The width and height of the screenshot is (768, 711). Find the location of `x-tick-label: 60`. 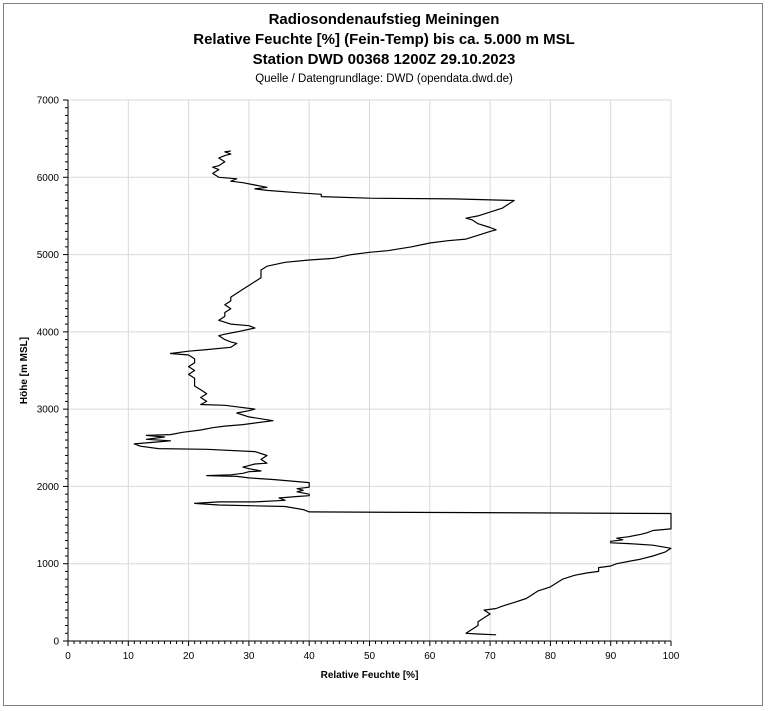

x-tick-label: 60 is located at coordinates (430, 656).